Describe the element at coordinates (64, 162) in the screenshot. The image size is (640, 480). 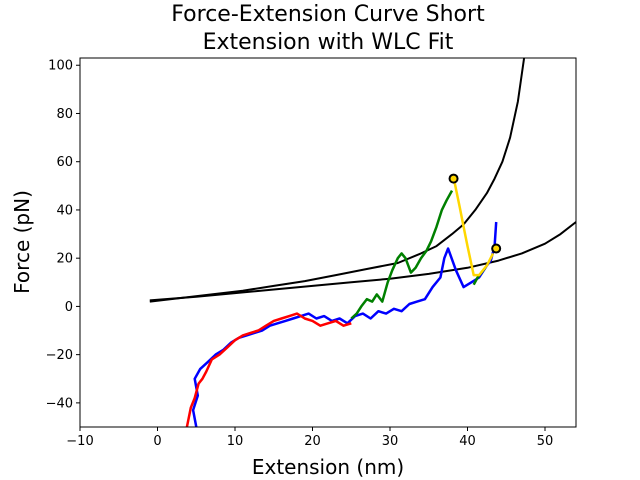
I see `y-tick-label: 60` at that location.